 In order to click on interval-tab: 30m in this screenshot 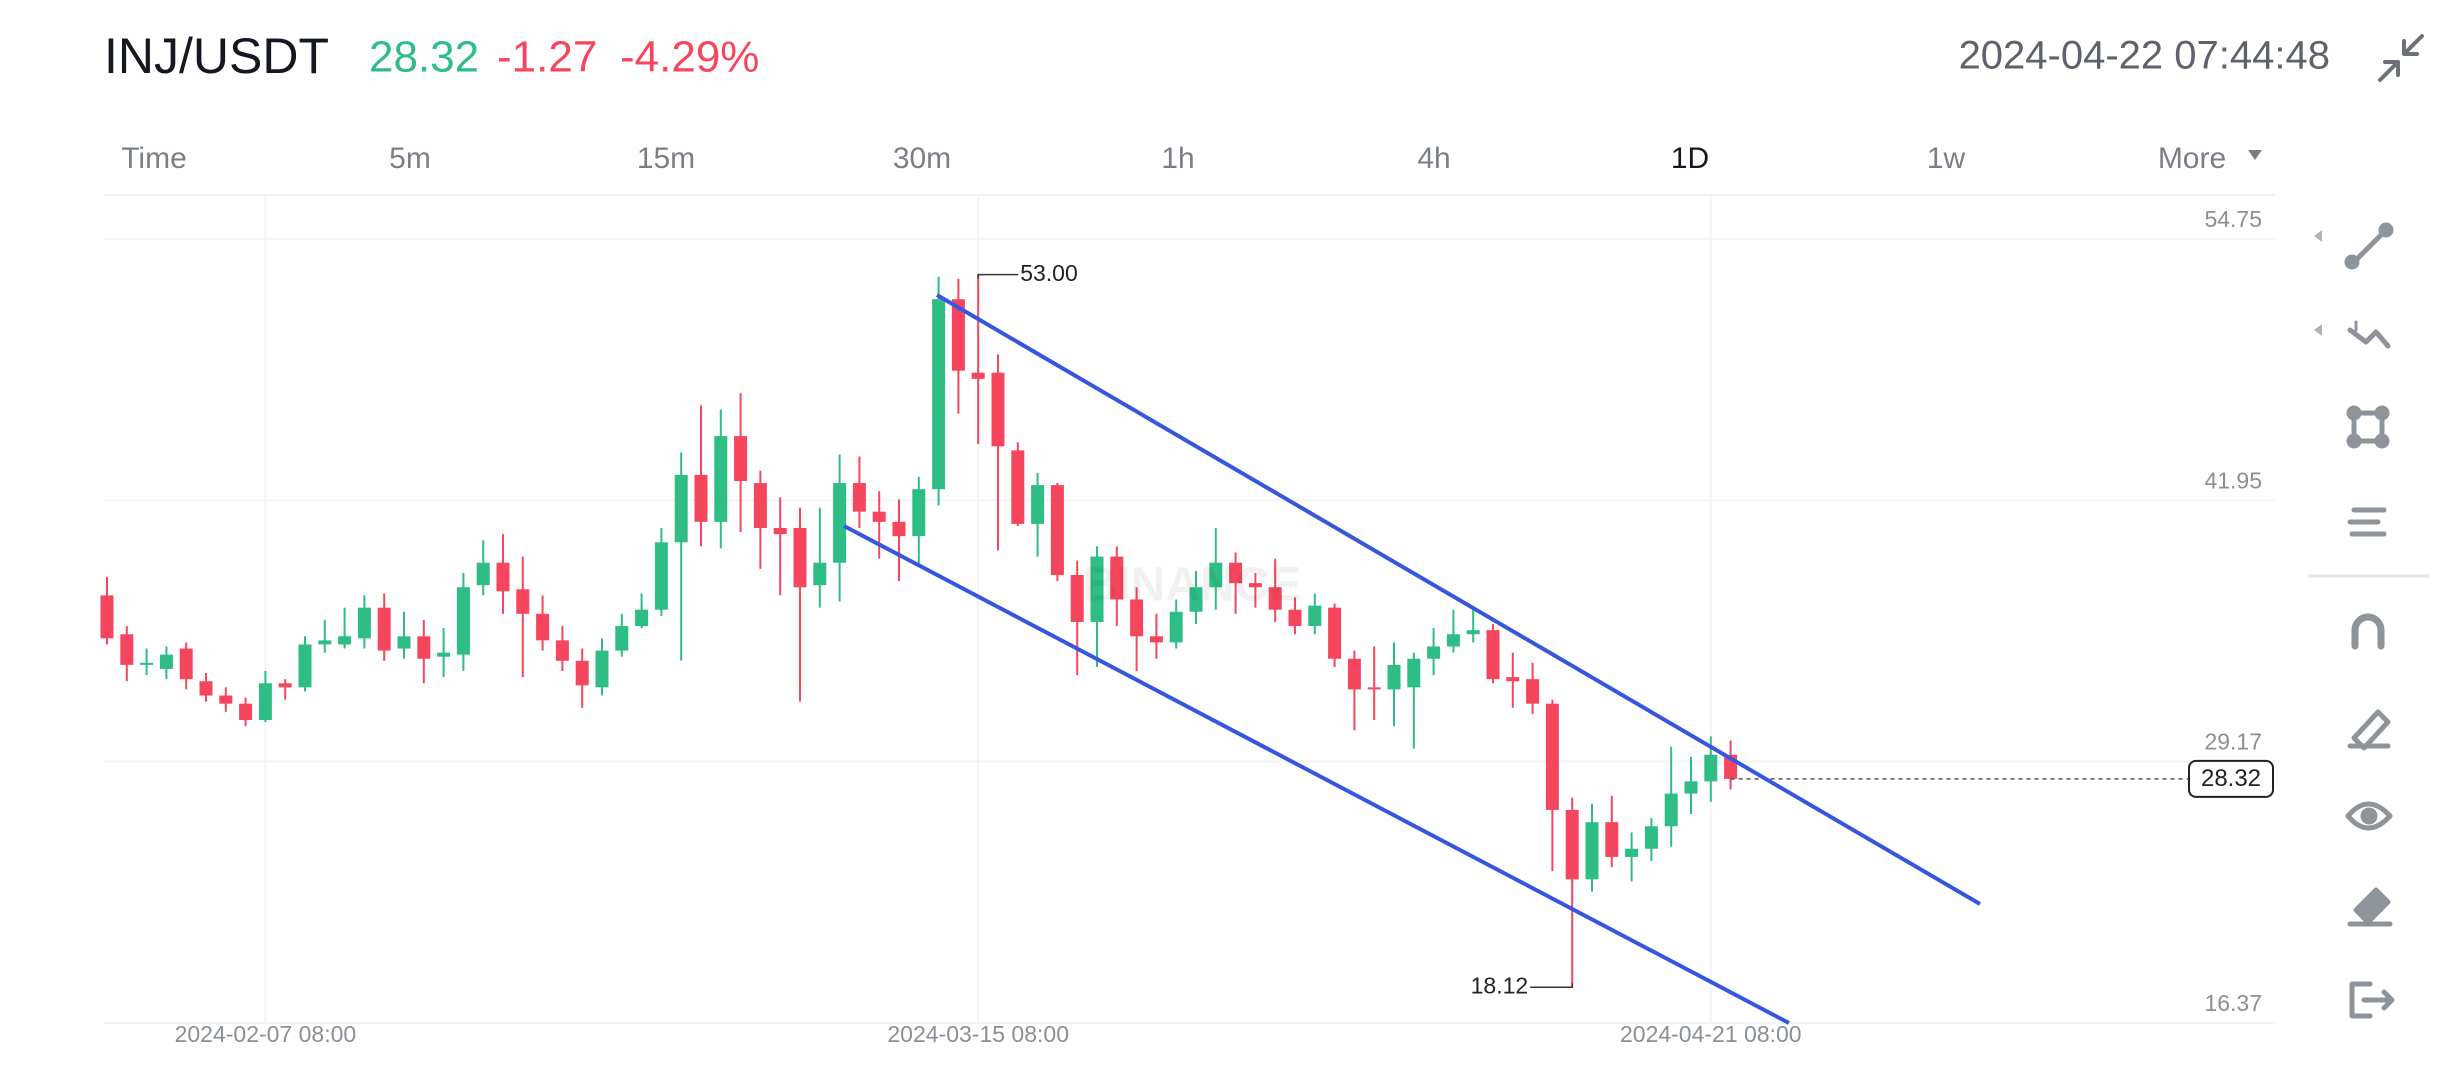, I will do `click(922, 158)`.